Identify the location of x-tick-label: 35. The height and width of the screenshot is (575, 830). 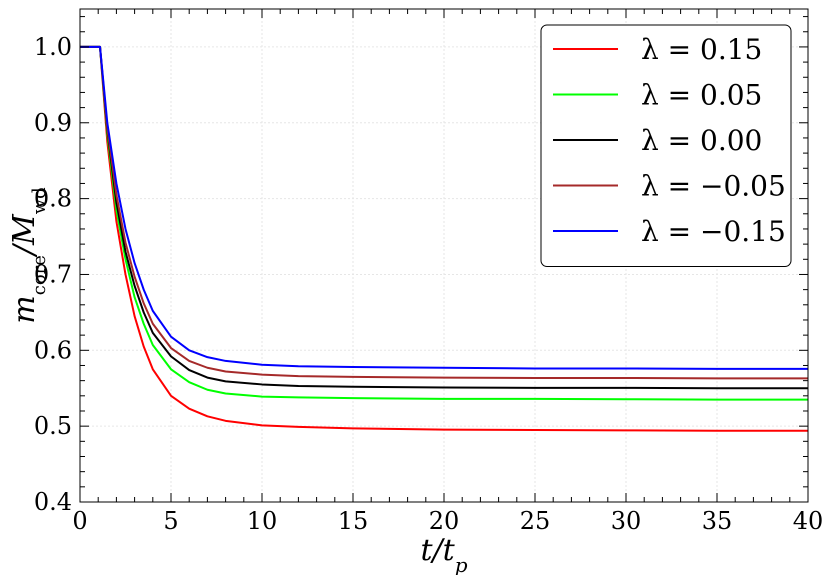
(717, 521).